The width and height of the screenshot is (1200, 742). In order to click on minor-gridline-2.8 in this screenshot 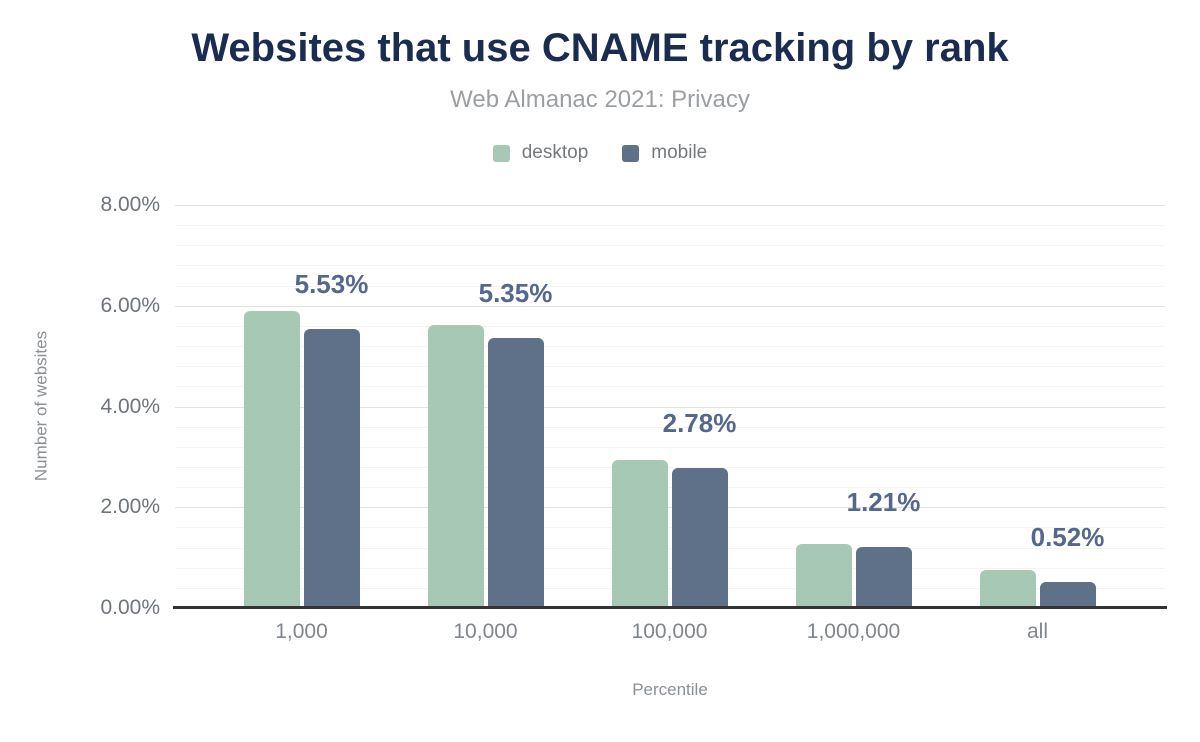, I will do `click(670, 467)`.